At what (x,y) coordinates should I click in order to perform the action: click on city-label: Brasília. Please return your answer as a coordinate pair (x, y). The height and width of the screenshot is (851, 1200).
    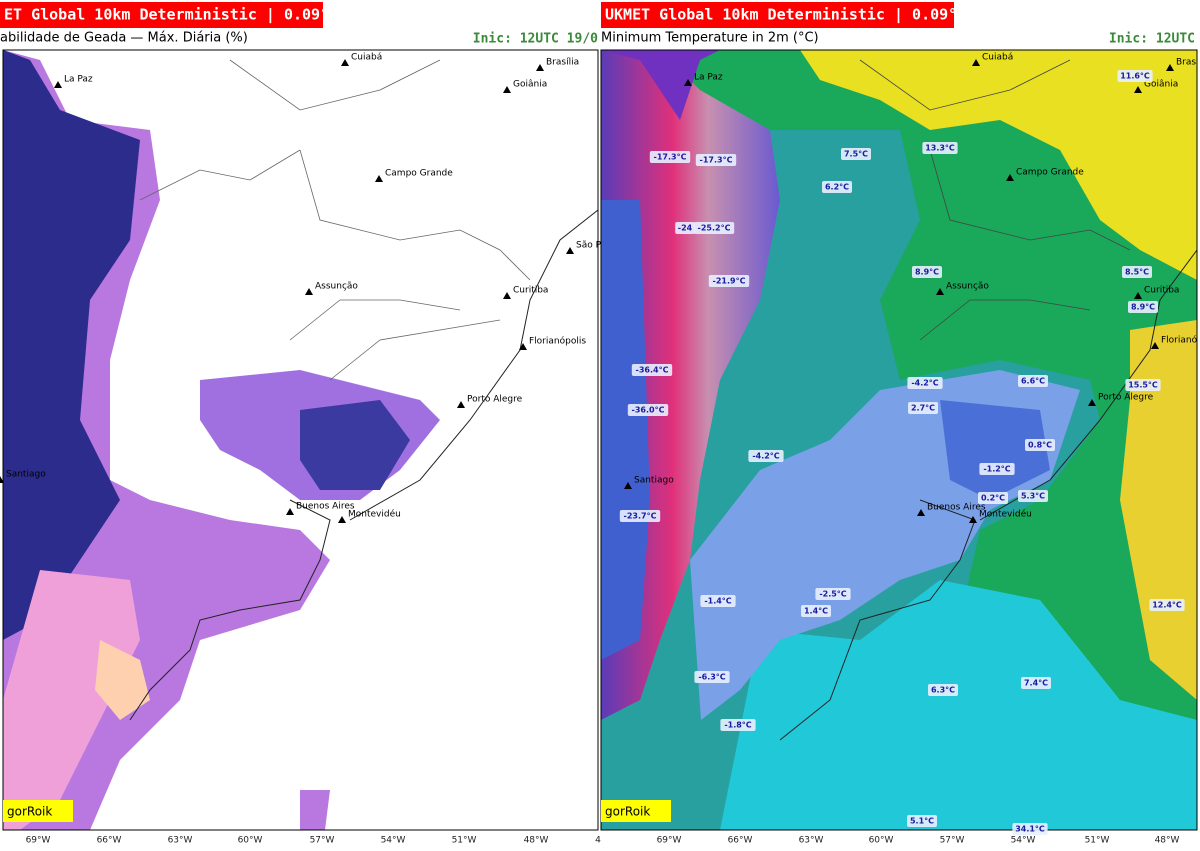
    Looking at the image, I should click on (562, 63).